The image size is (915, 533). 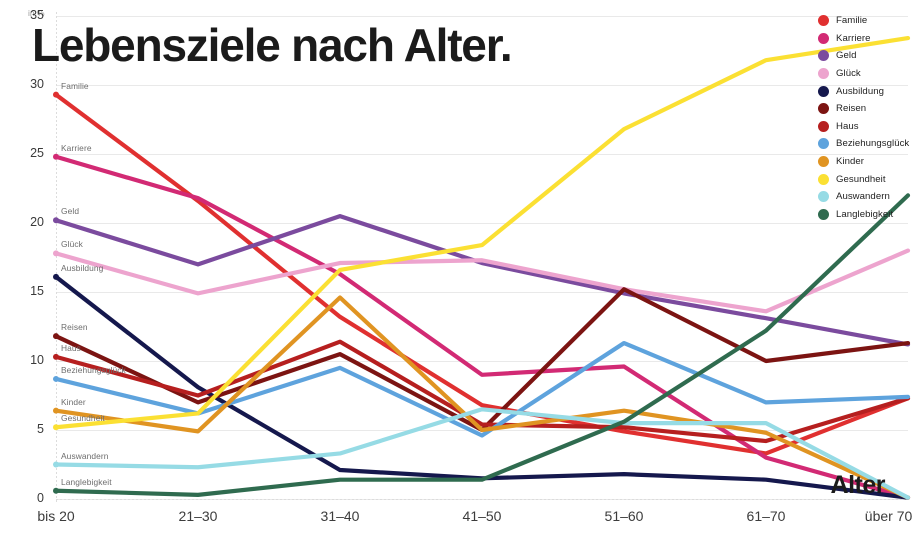 What do you see at coordinates (482, 499) in the screenshot?
I see `x-axis-line` at bounding box center [482, 499].